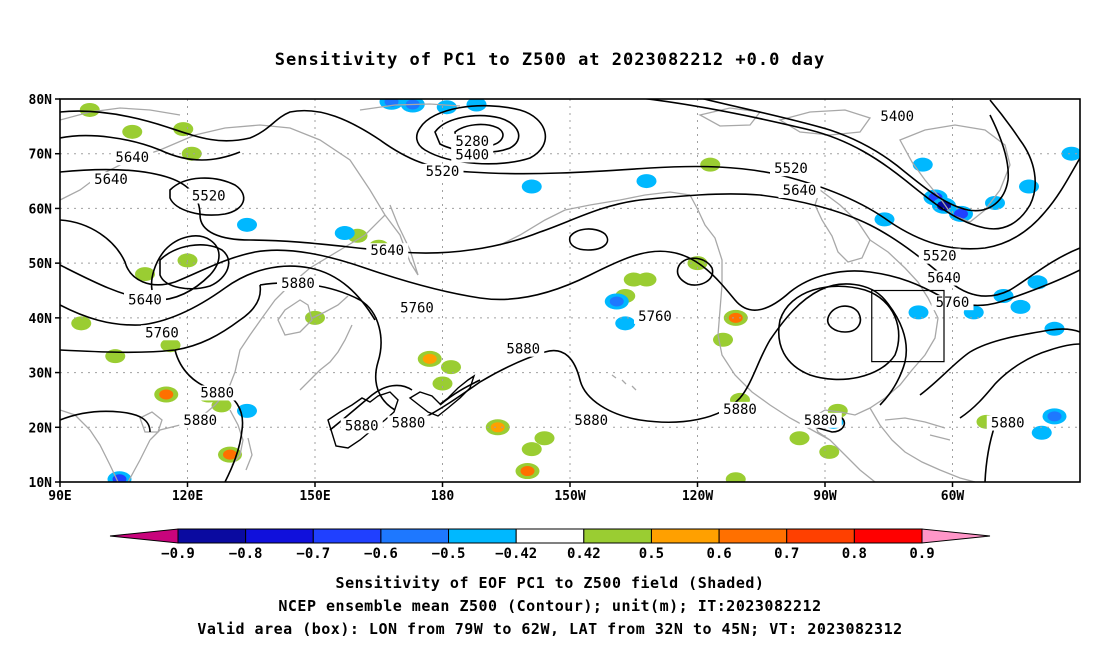  I want to click on lat-tick-label: 10N, so click(41, 483).